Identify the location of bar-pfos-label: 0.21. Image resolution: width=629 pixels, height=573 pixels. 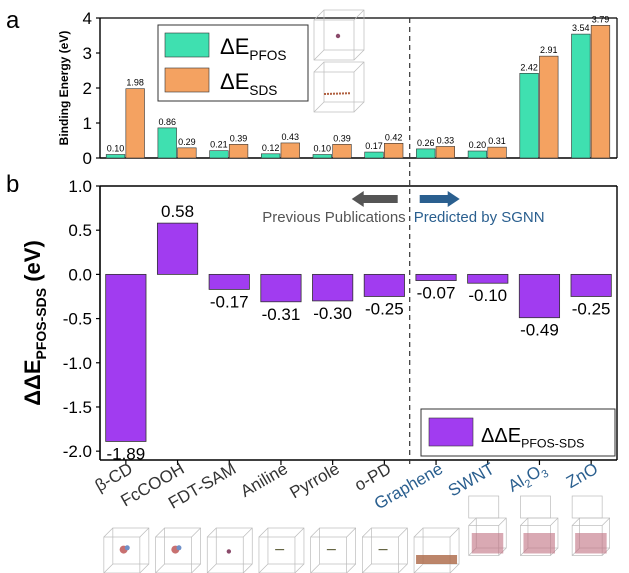
(219, 145).